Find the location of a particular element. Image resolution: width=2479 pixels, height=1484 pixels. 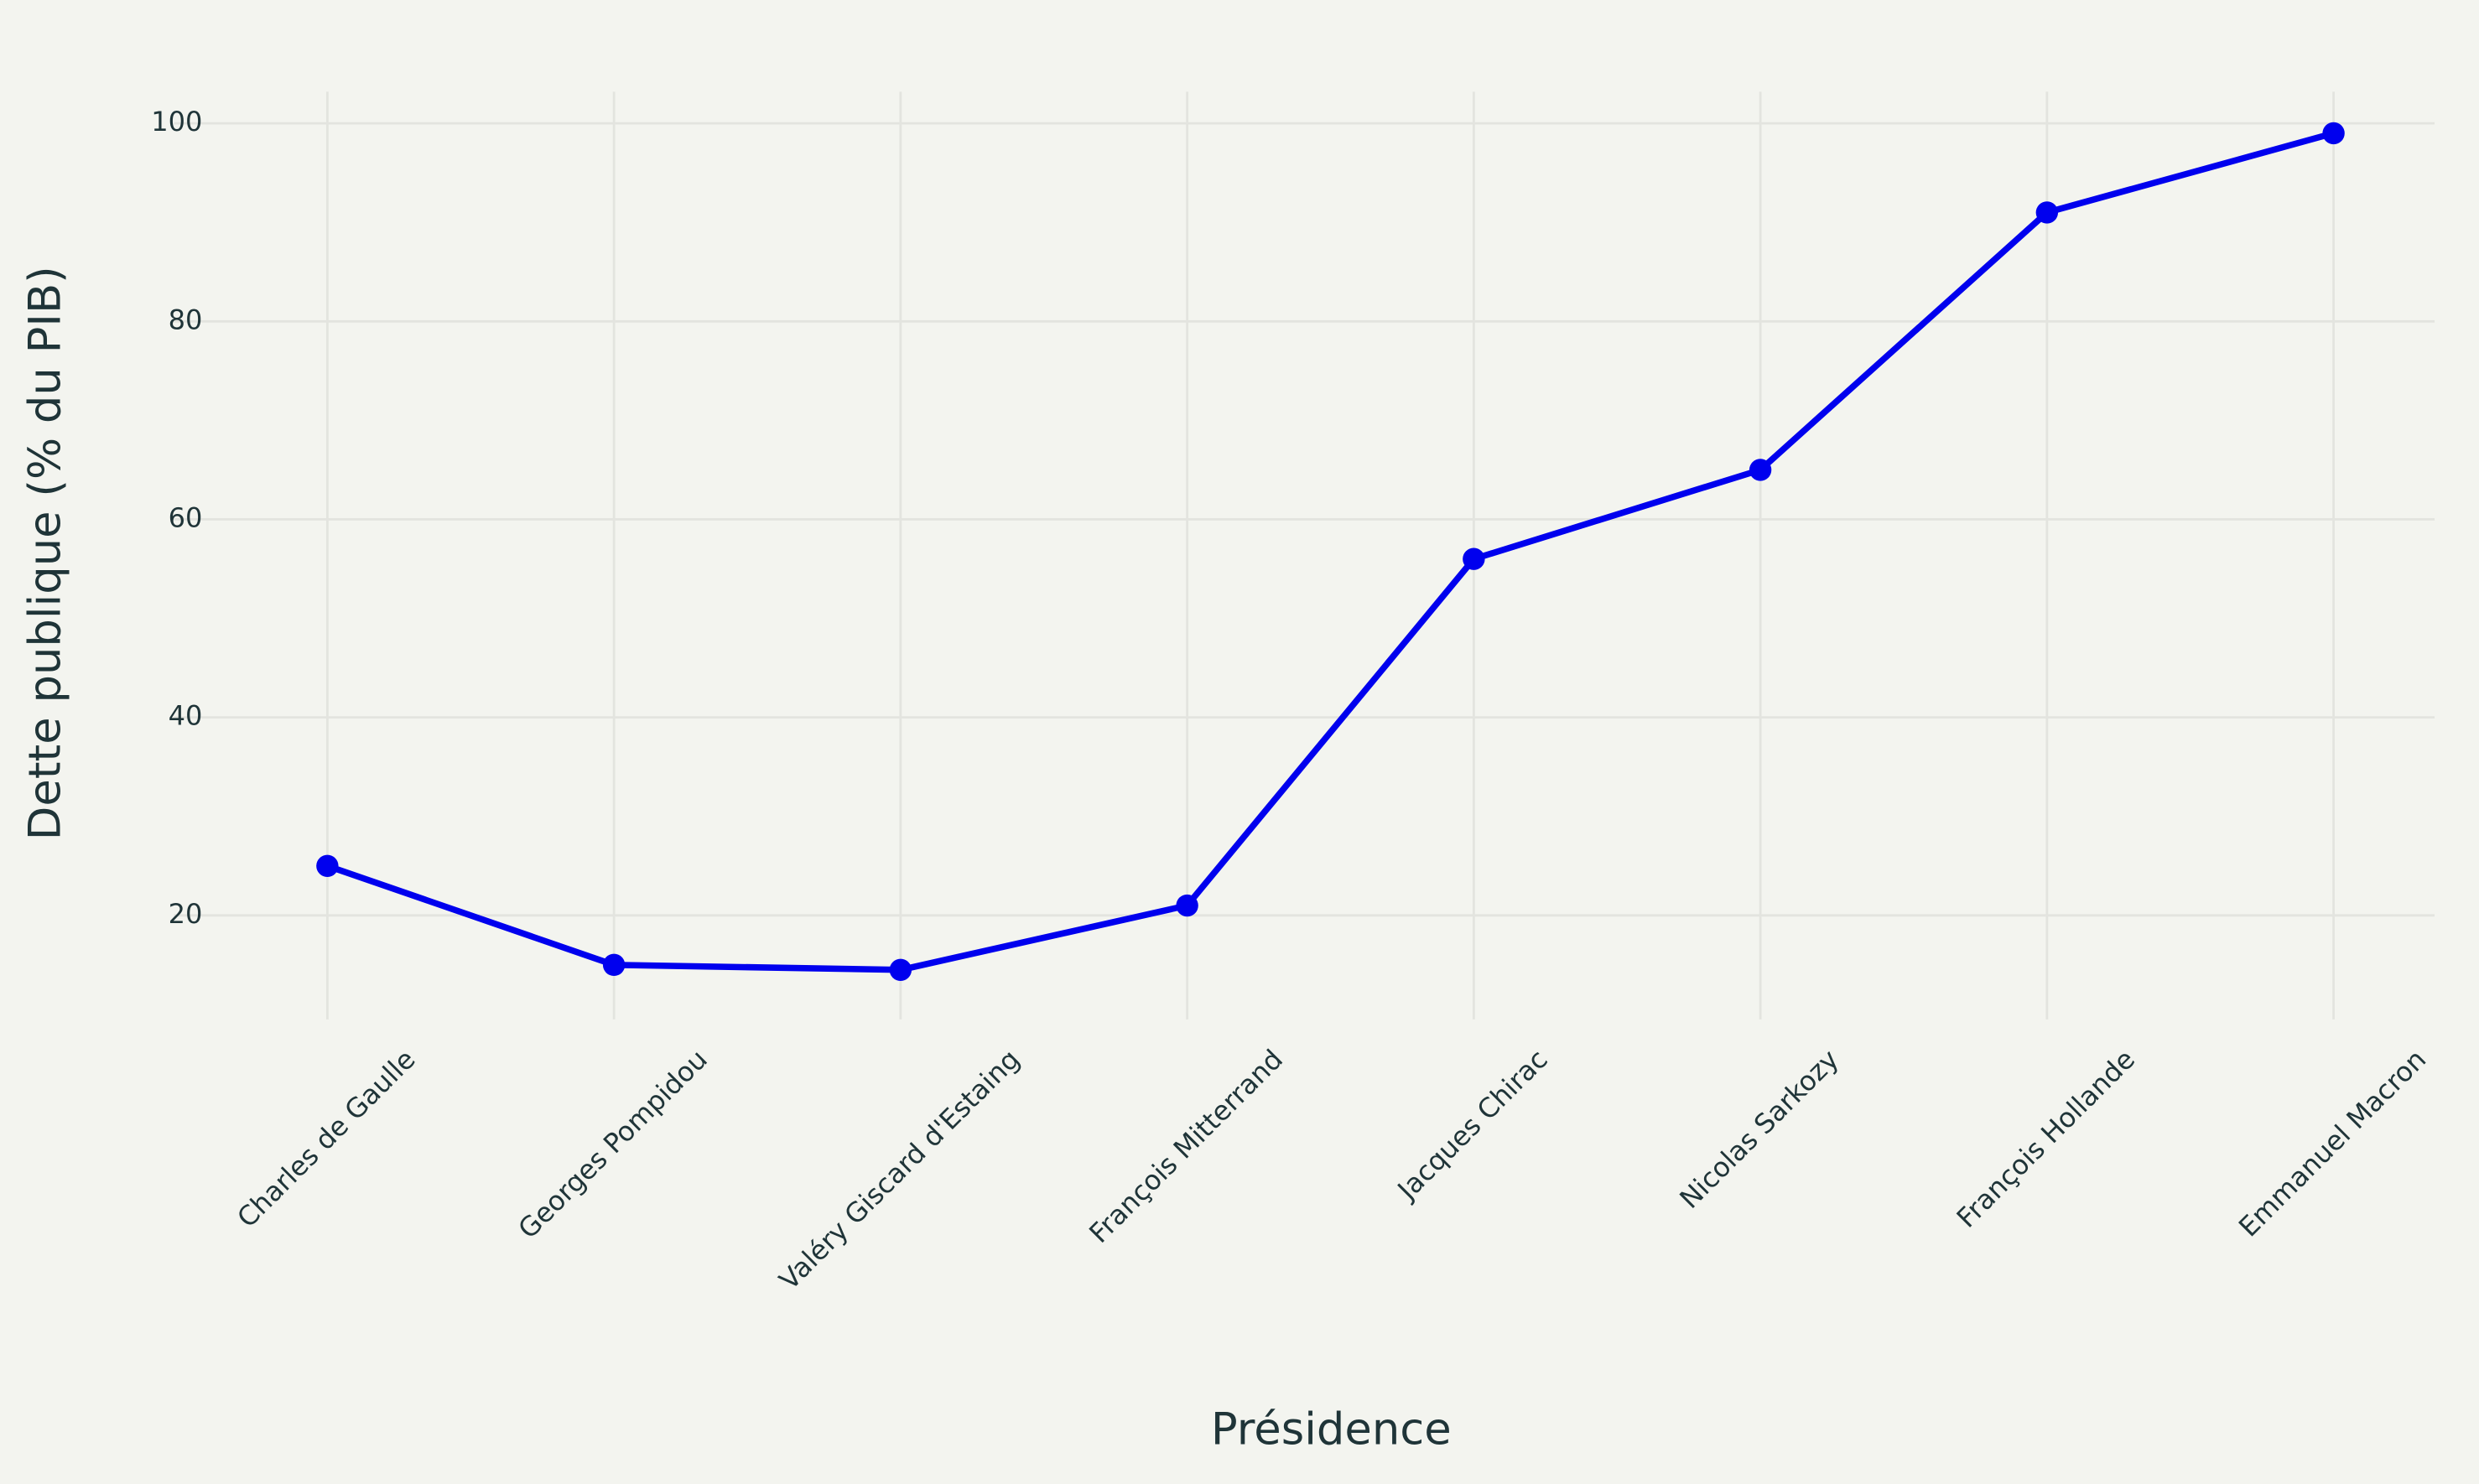

y-tick-label: 20 is located at coordinates (186, 914).